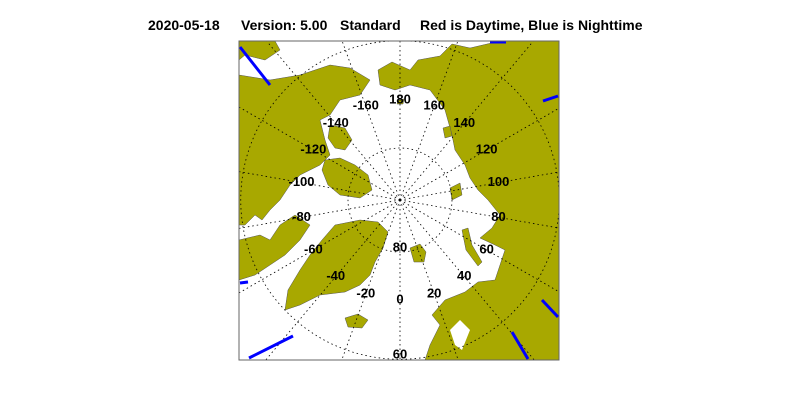  Describe the element at coordinates (370, 25) in the screenshot. I see `title-mode: Standard` at that location.